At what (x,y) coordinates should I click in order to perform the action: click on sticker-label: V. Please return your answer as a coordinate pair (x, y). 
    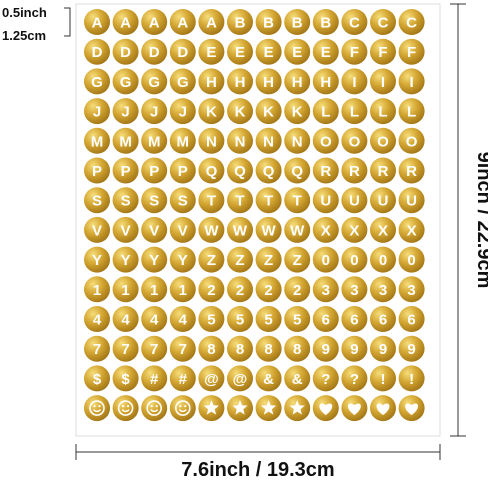
    Looking at the image, I should click on (97, 230).